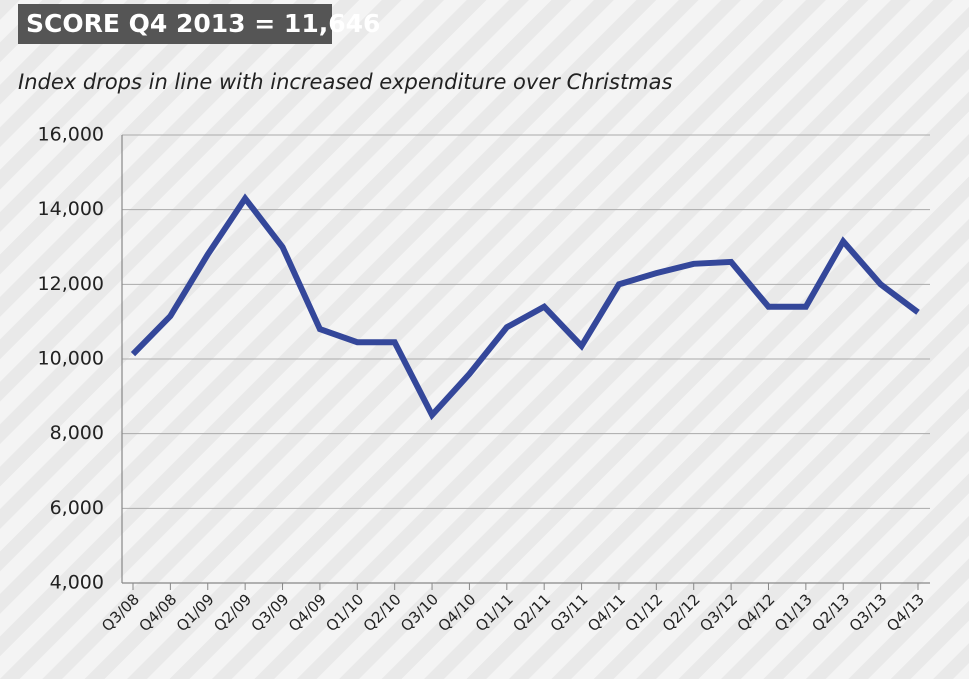 The image size is (969, 679). I want to click on title-box, so click(175, 24).